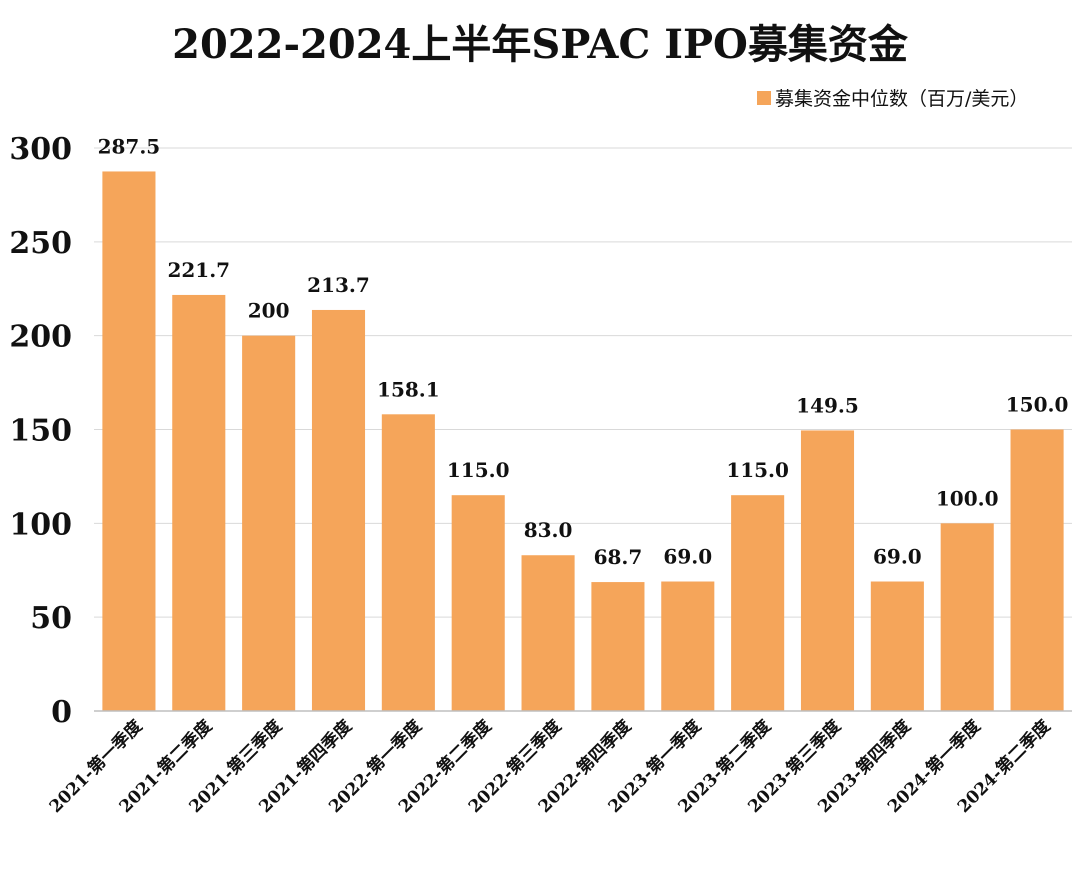 The image size is (1080, 869). Describe the element at coordinates (408, 389) in the screenshot. I see `data-label: 158.1` at that location.